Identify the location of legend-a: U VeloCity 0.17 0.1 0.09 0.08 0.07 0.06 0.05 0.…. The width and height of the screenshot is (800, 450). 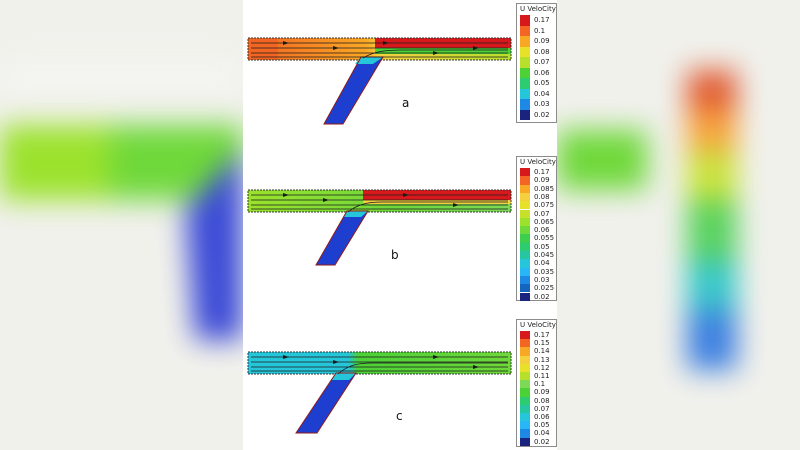
(536, 63).